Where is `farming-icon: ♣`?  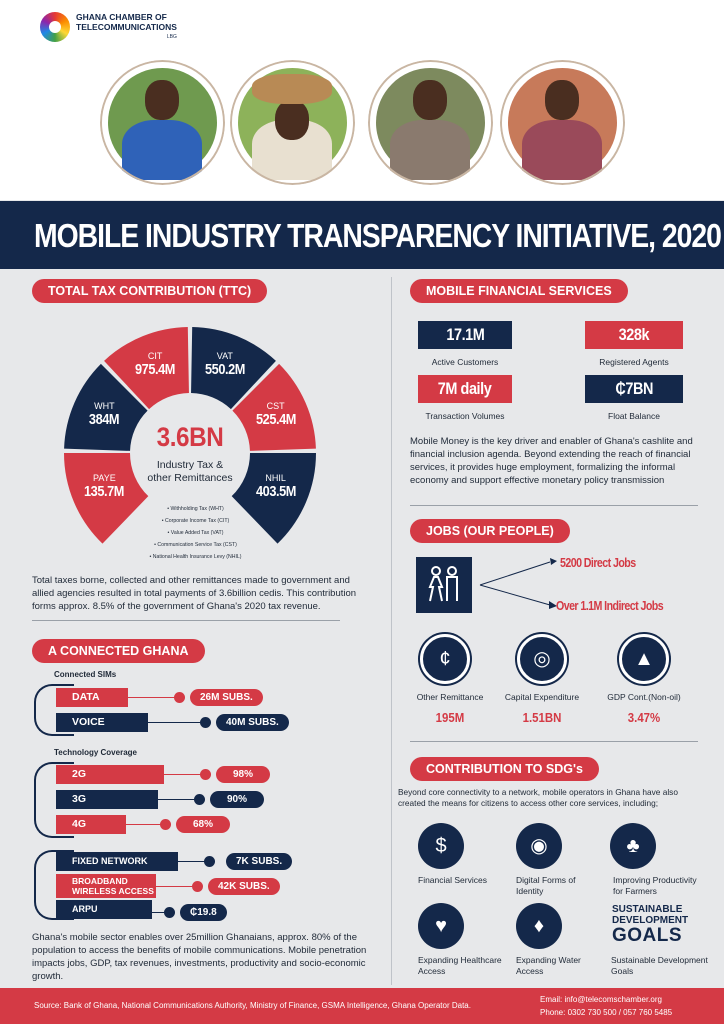 farming-icon: ♣ is located at coordinates (633, 846).